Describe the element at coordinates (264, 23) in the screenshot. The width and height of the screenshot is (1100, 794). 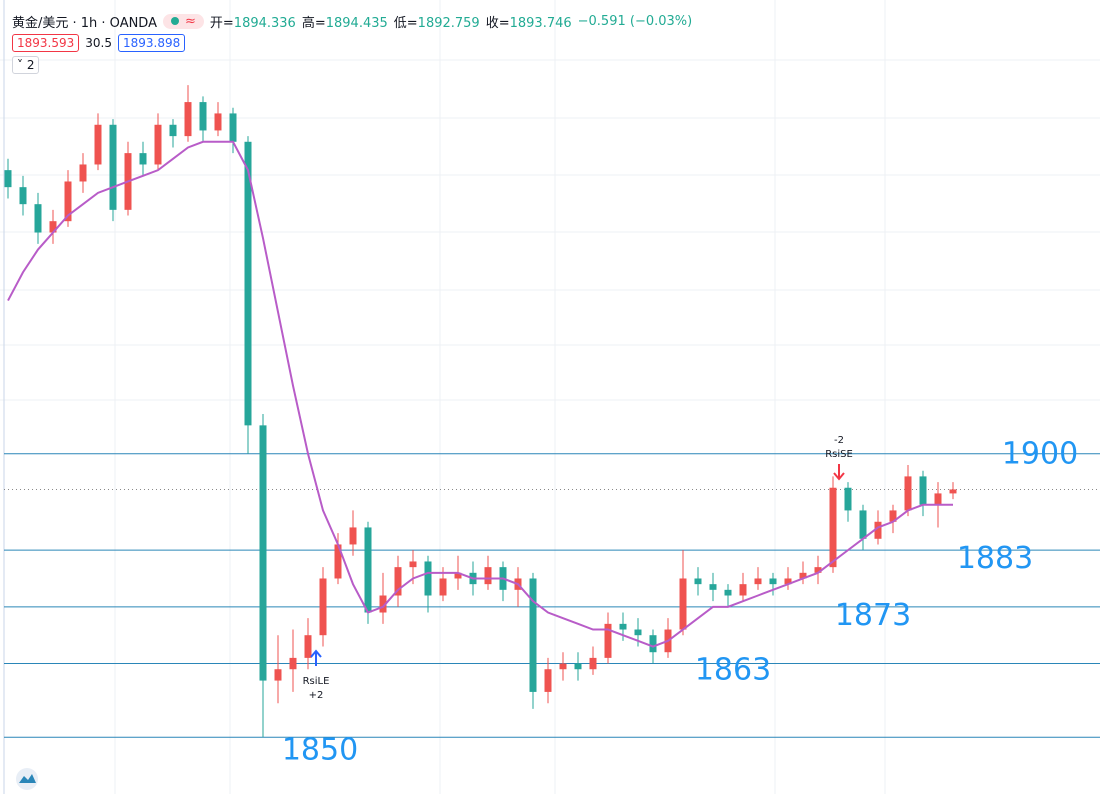
I see `ohlc-value: 1894.336` at that location.